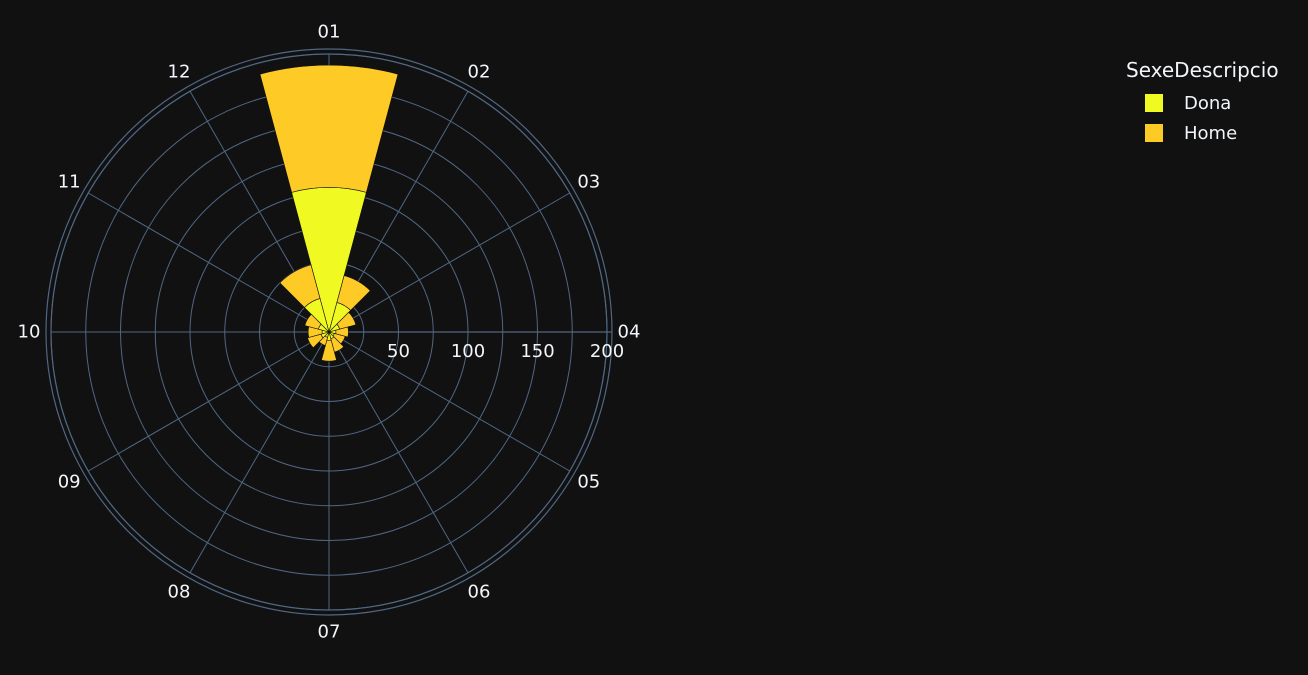  What do you see at coordinates (607, 351) in the screenshot?
I see `radial-tick-label: 200` at bounding box center [607, 351].